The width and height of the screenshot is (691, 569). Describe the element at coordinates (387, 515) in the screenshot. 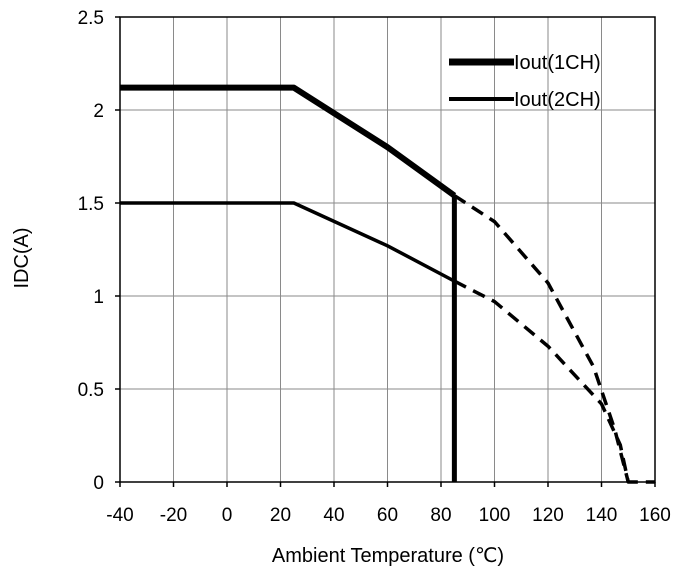

I see `x-tick-label-60: 60` at that location.